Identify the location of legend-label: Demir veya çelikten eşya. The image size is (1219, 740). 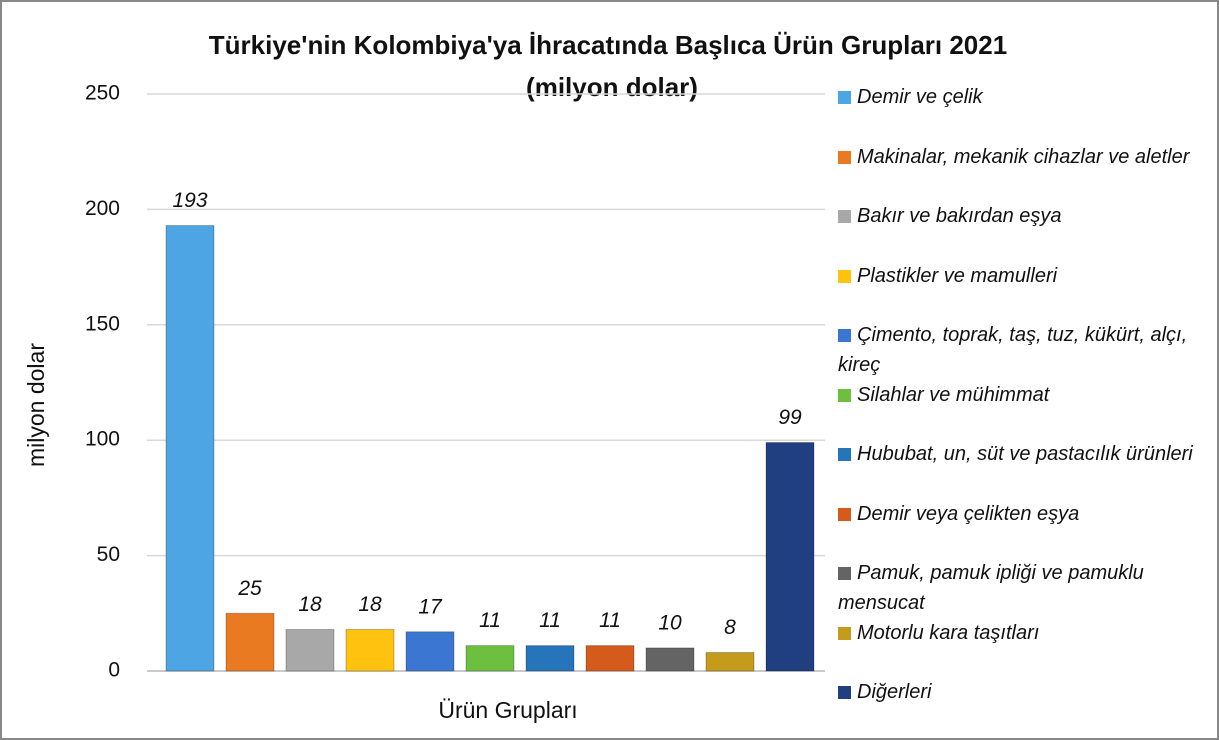
(968, 513).